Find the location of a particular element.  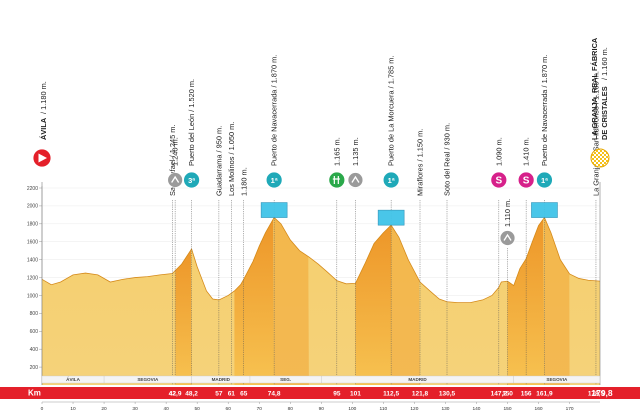

y-tick-label: 400 is located at coordinates (34, 350).